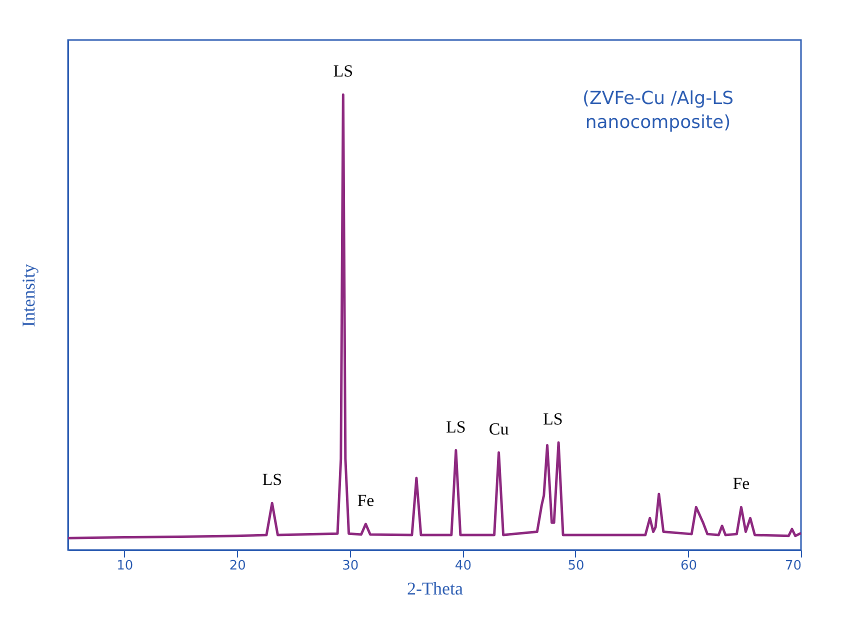 This screenshot has width=861, height=624. Describe the element at coordinates (28, 295) in the screenshot. I see `y-axis-title: Intensity` at that location.